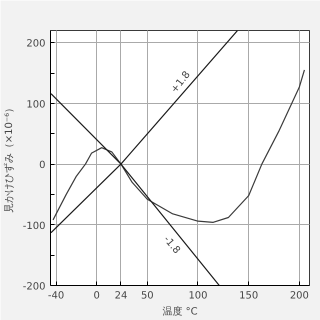  Describe the element at coordinates (147, 296) in the screenshot. I see `x-tick-label: 50` at that location.